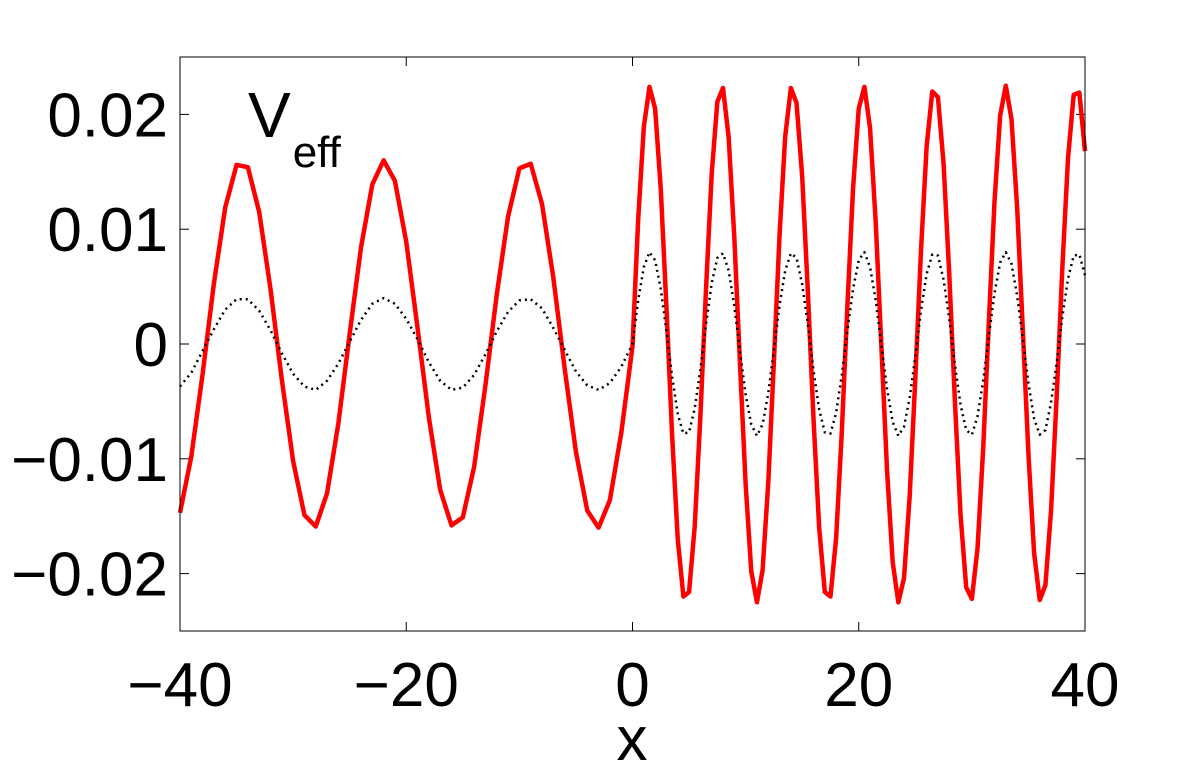 This screenshot has width=1200, height=775. I want to click on x-tick-label: −40, so click(179, 685).